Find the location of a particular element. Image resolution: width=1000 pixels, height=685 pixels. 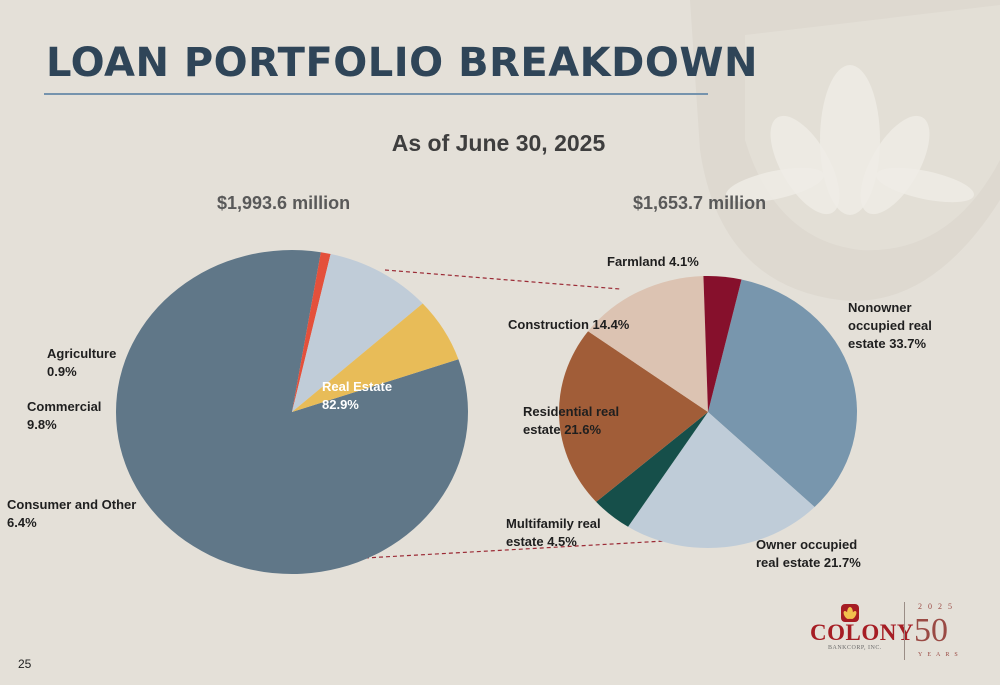

right-slice-farmland is located at coordinates (722, 343).